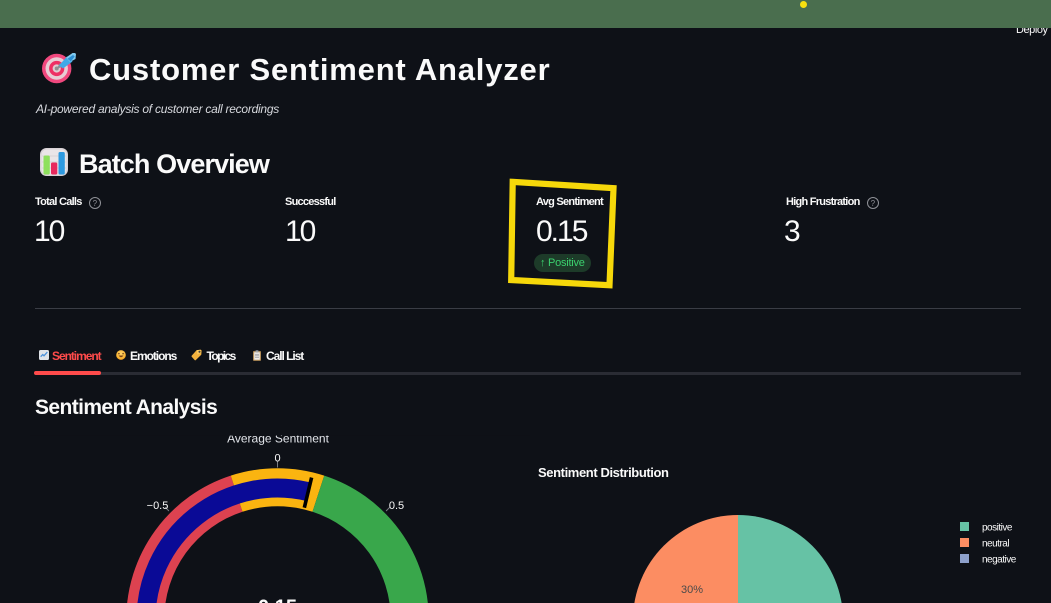  What do you see at coordinates (692, 590) in the screenshot?
I see `svg-text: 30%` at bounding box center [692, 590].